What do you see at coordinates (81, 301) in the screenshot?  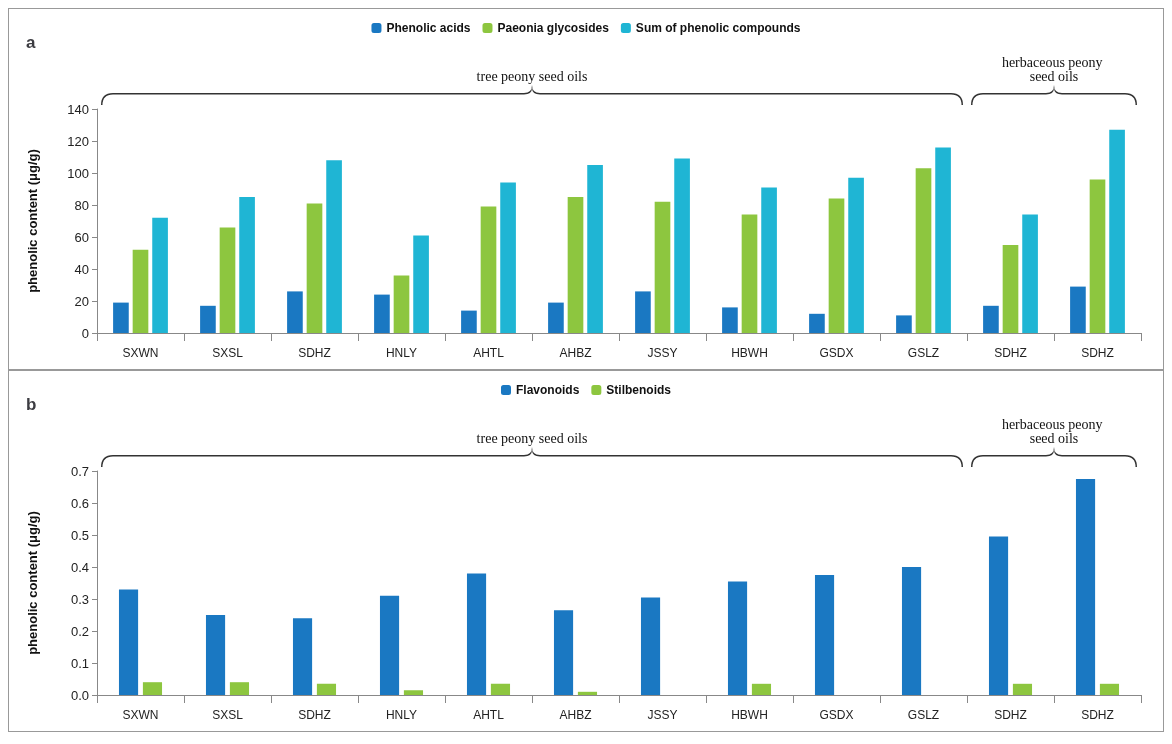 I see `y-tick-label: 20` at bounding box center [81, 301].